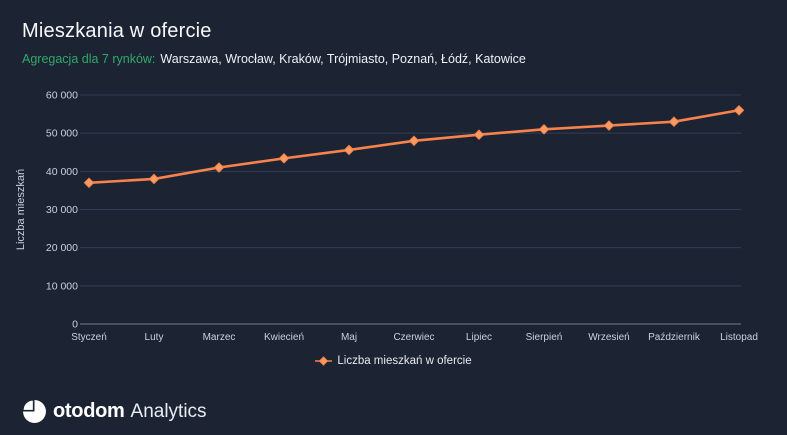 The image size is (787, 435). What do you see at coordinates (62, 172) in the screenshot?
I see `svg-text: 40 000` at bounding box center [62, 172].